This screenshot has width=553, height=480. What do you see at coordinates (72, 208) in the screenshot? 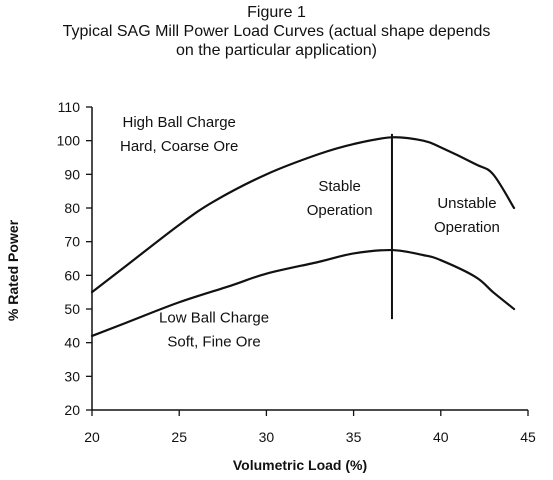
I see `y-tick-label-80: 80` at bounding box center [72, 208].